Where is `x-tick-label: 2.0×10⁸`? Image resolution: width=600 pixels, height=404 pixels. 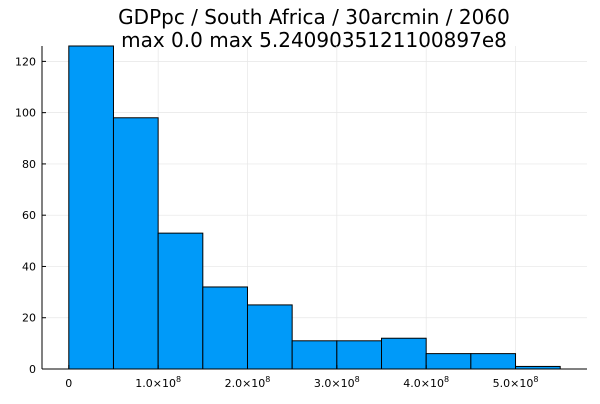
x-tick-label: 2.0×10⁸ is located at coordinates (248, 382).